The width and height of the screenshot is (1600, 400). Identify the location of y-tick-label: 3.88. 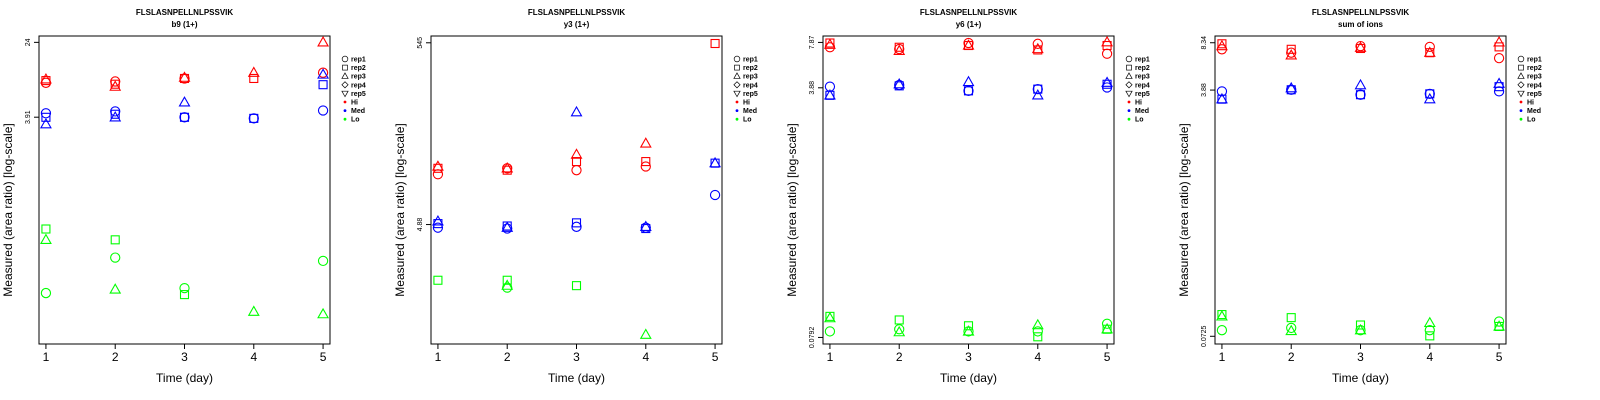
(812, 88).